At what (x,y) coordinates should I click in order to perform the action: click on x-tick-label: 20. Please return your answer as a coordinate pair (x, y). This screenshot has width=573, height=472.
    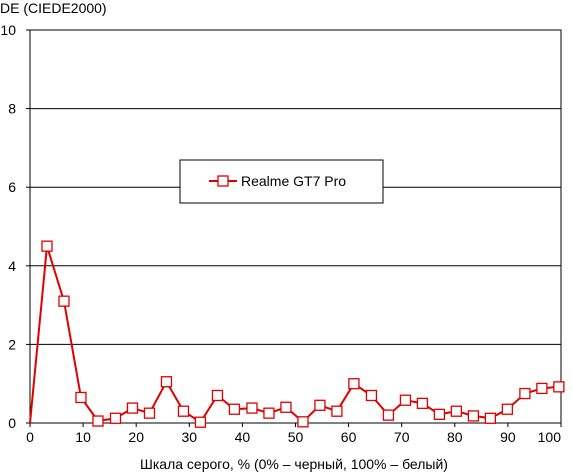
    Looking at the image, I should click on (136, 437).